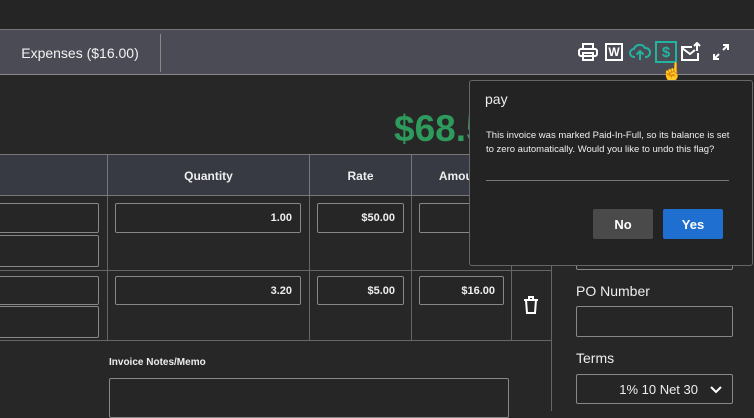 The image size is (754, 418). I want to click on rate-input: $50.00, so click(360, 218).